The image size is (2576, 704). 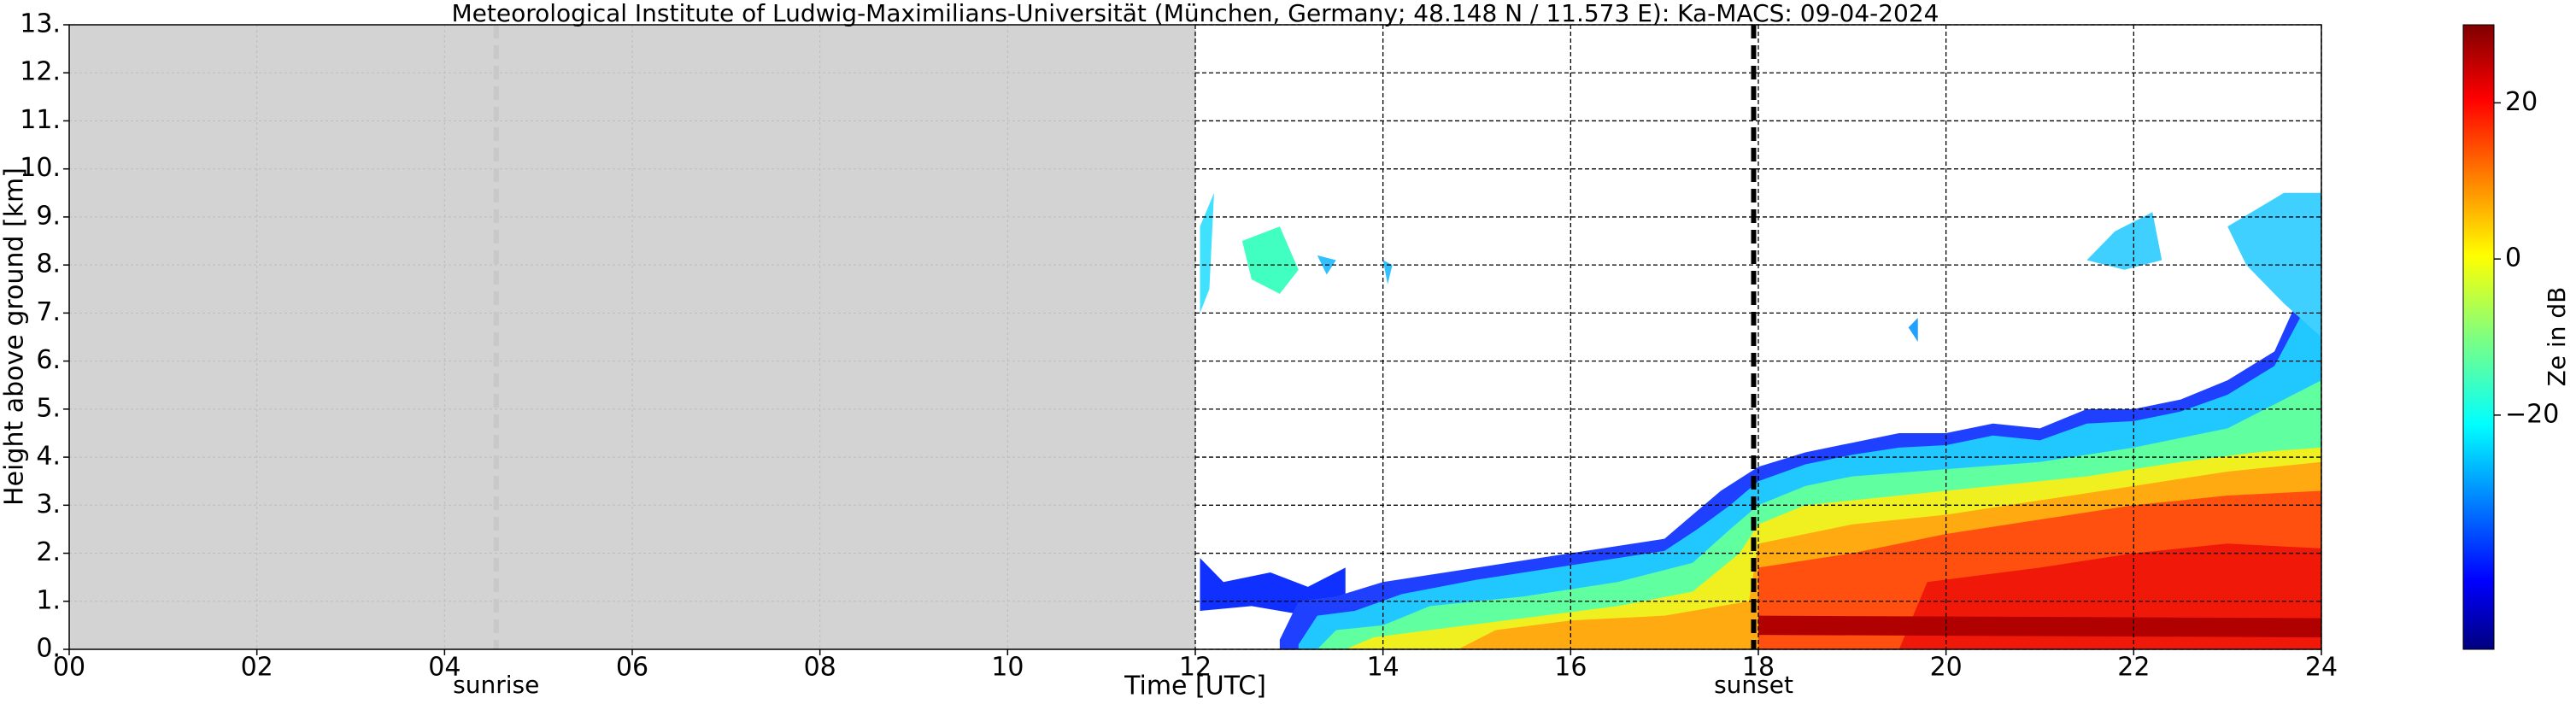 What do you see at coordinates (1758, 668) in the screenshot?
I see `x-tick-label: 18` at bounding box center [1758, 668].